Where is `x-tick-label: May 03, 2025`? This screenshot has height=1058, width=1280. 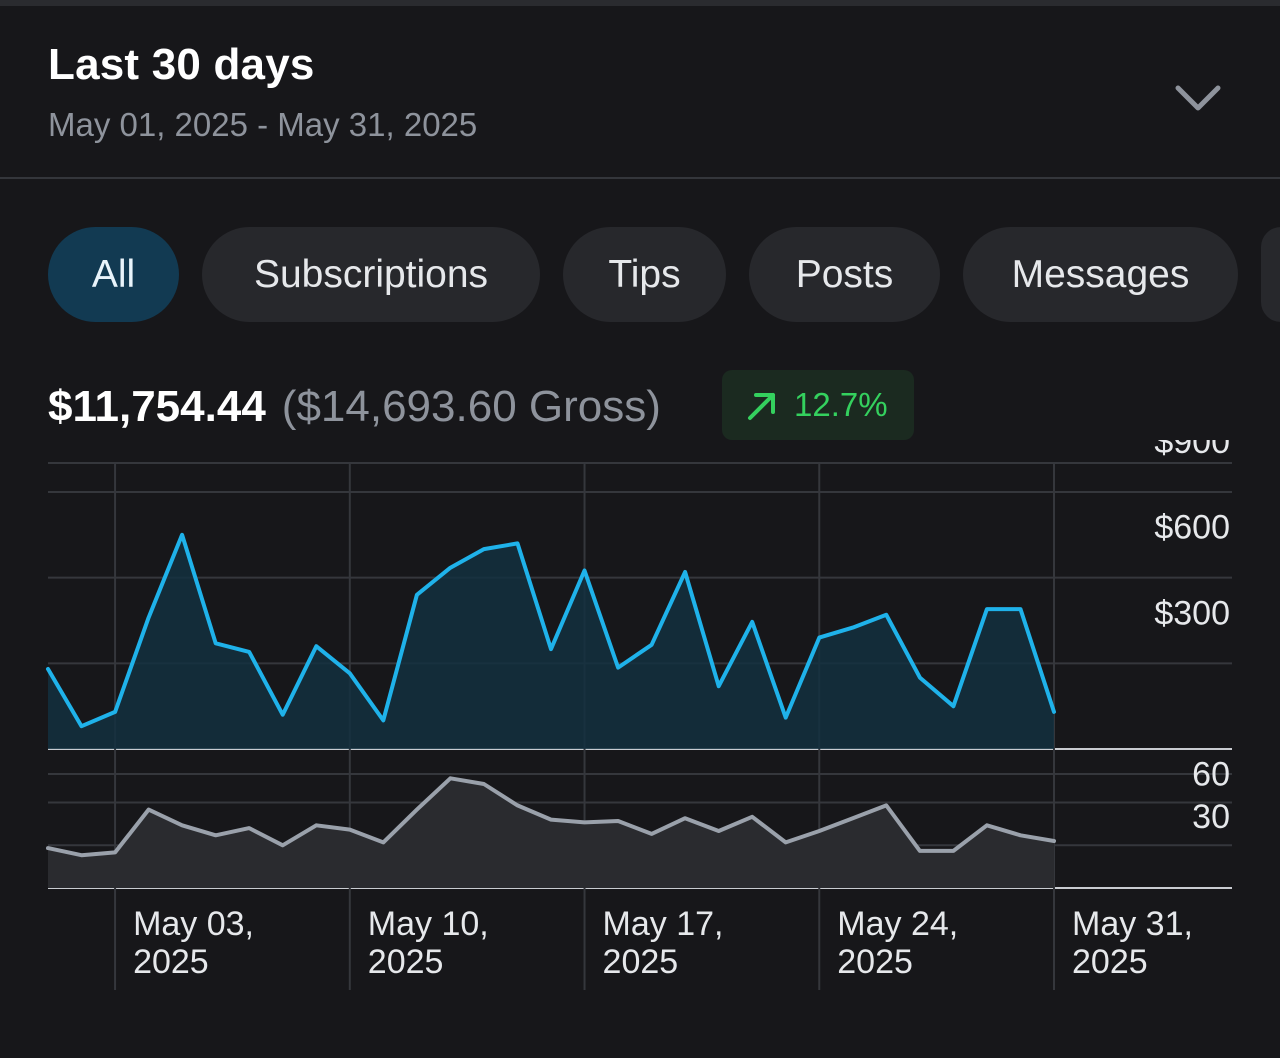 x-tick-label: May 03, 2025 is located at coordinates (193, 943).